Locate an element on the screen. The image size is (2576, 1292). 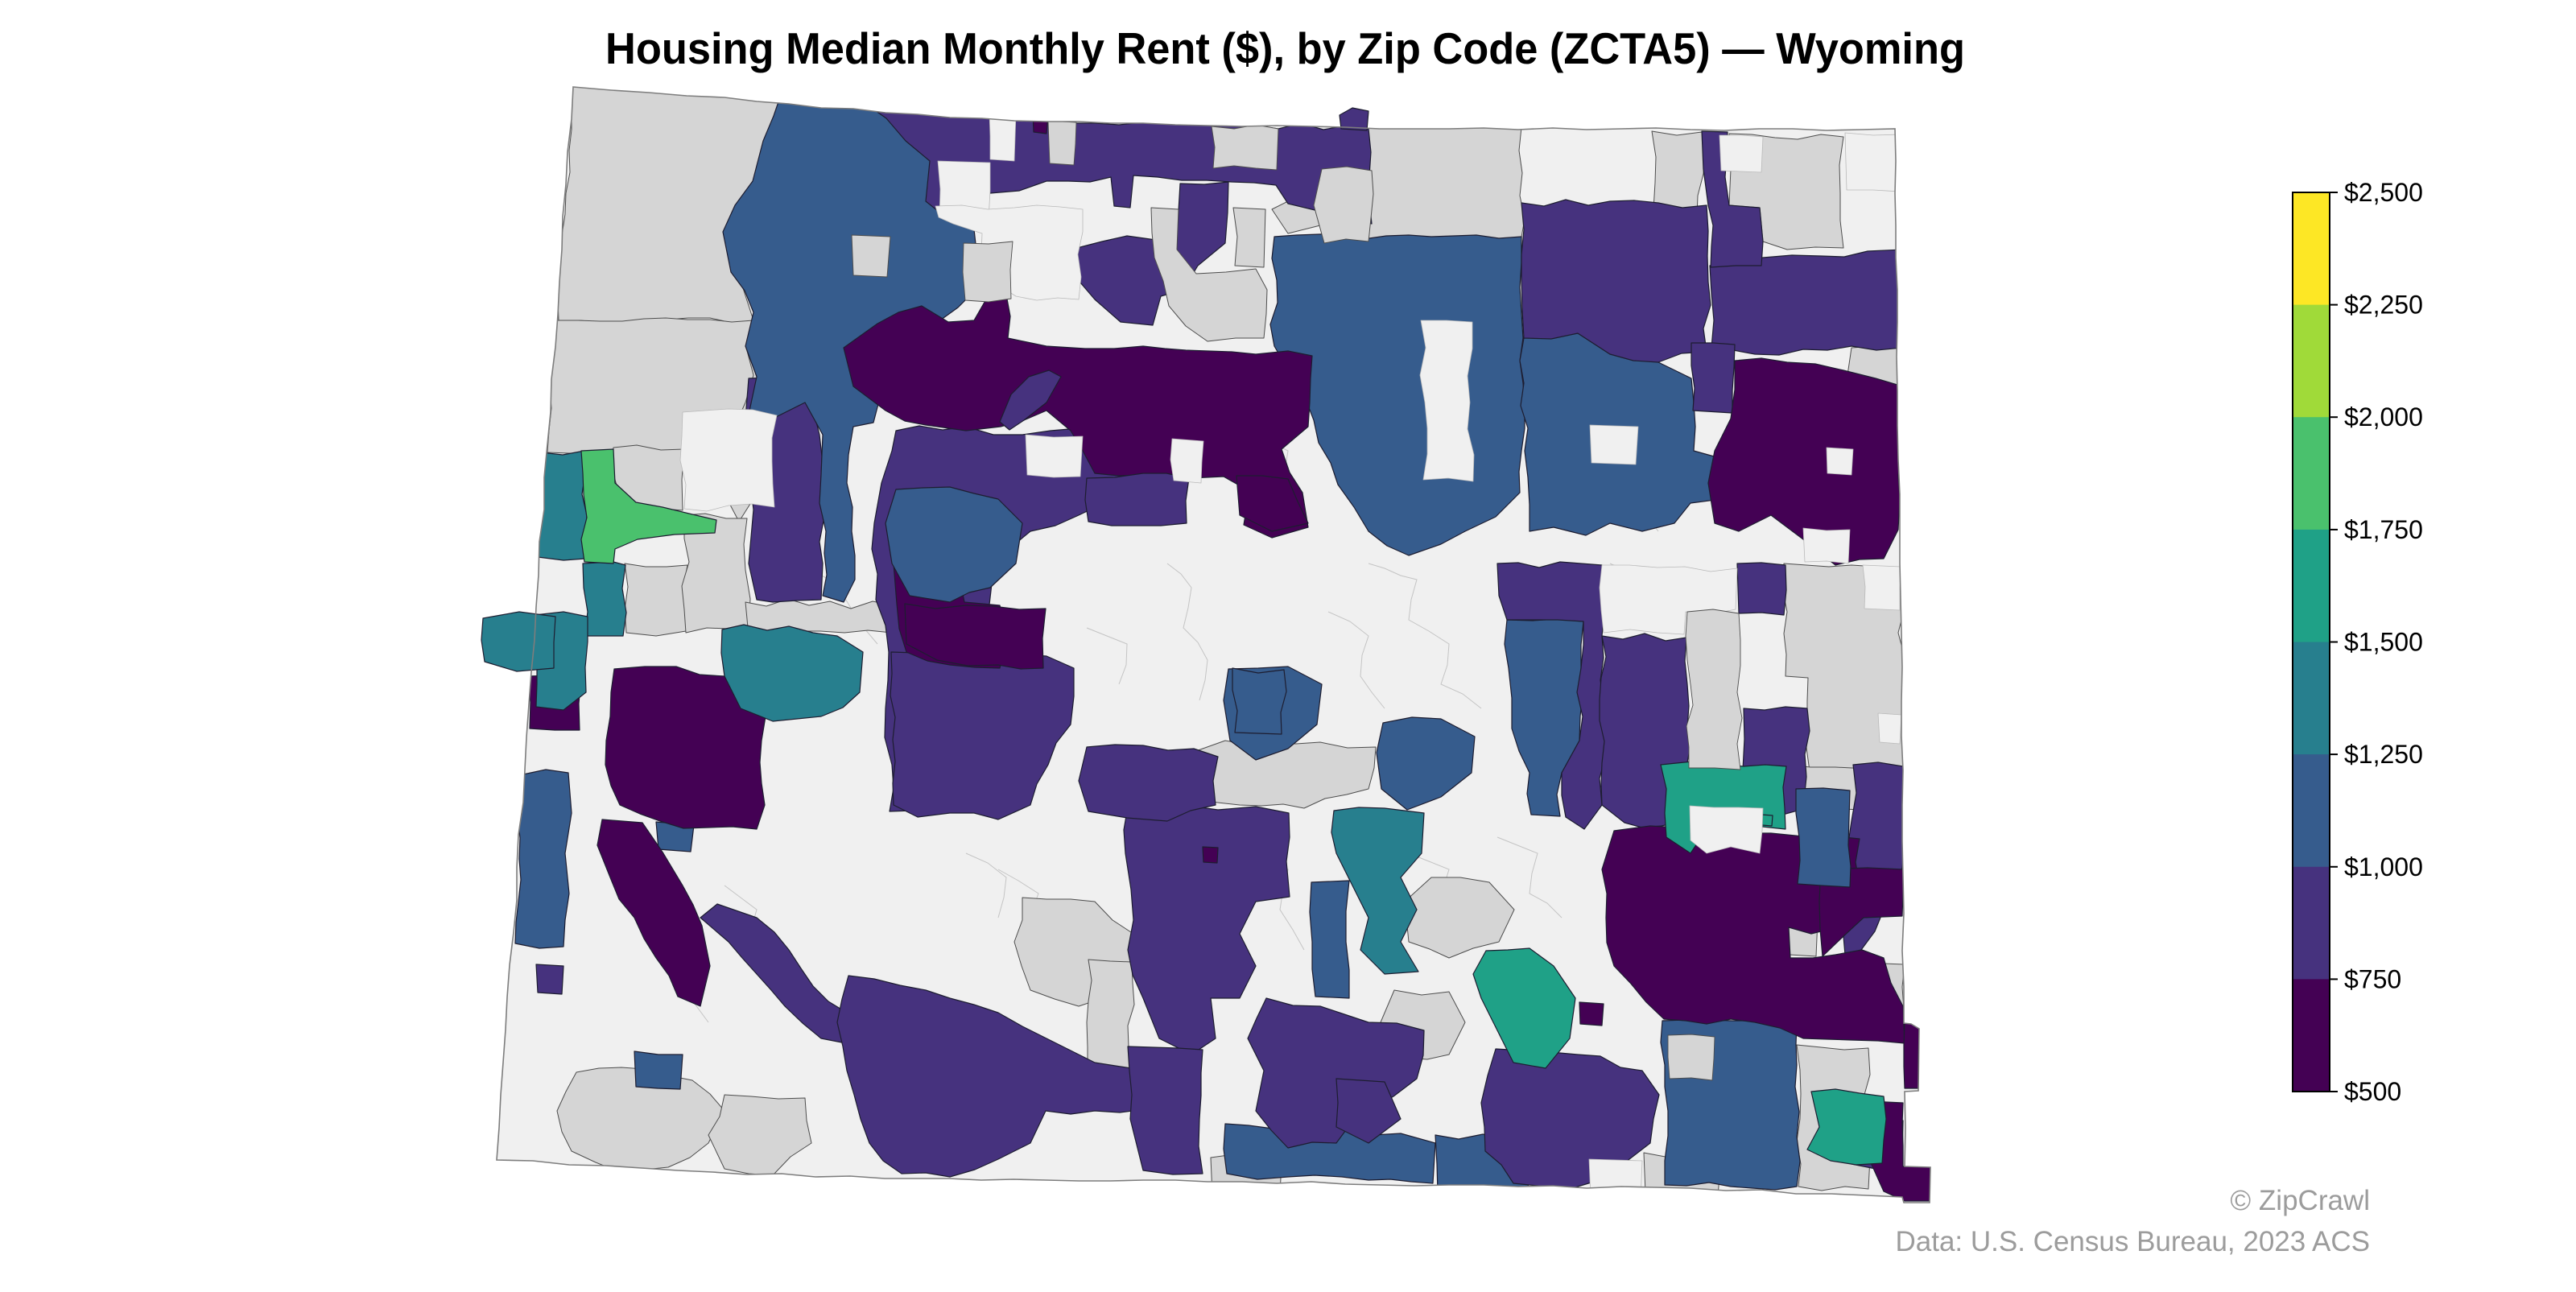
svg-text: $500 is located at coordinates (2372, 1091).